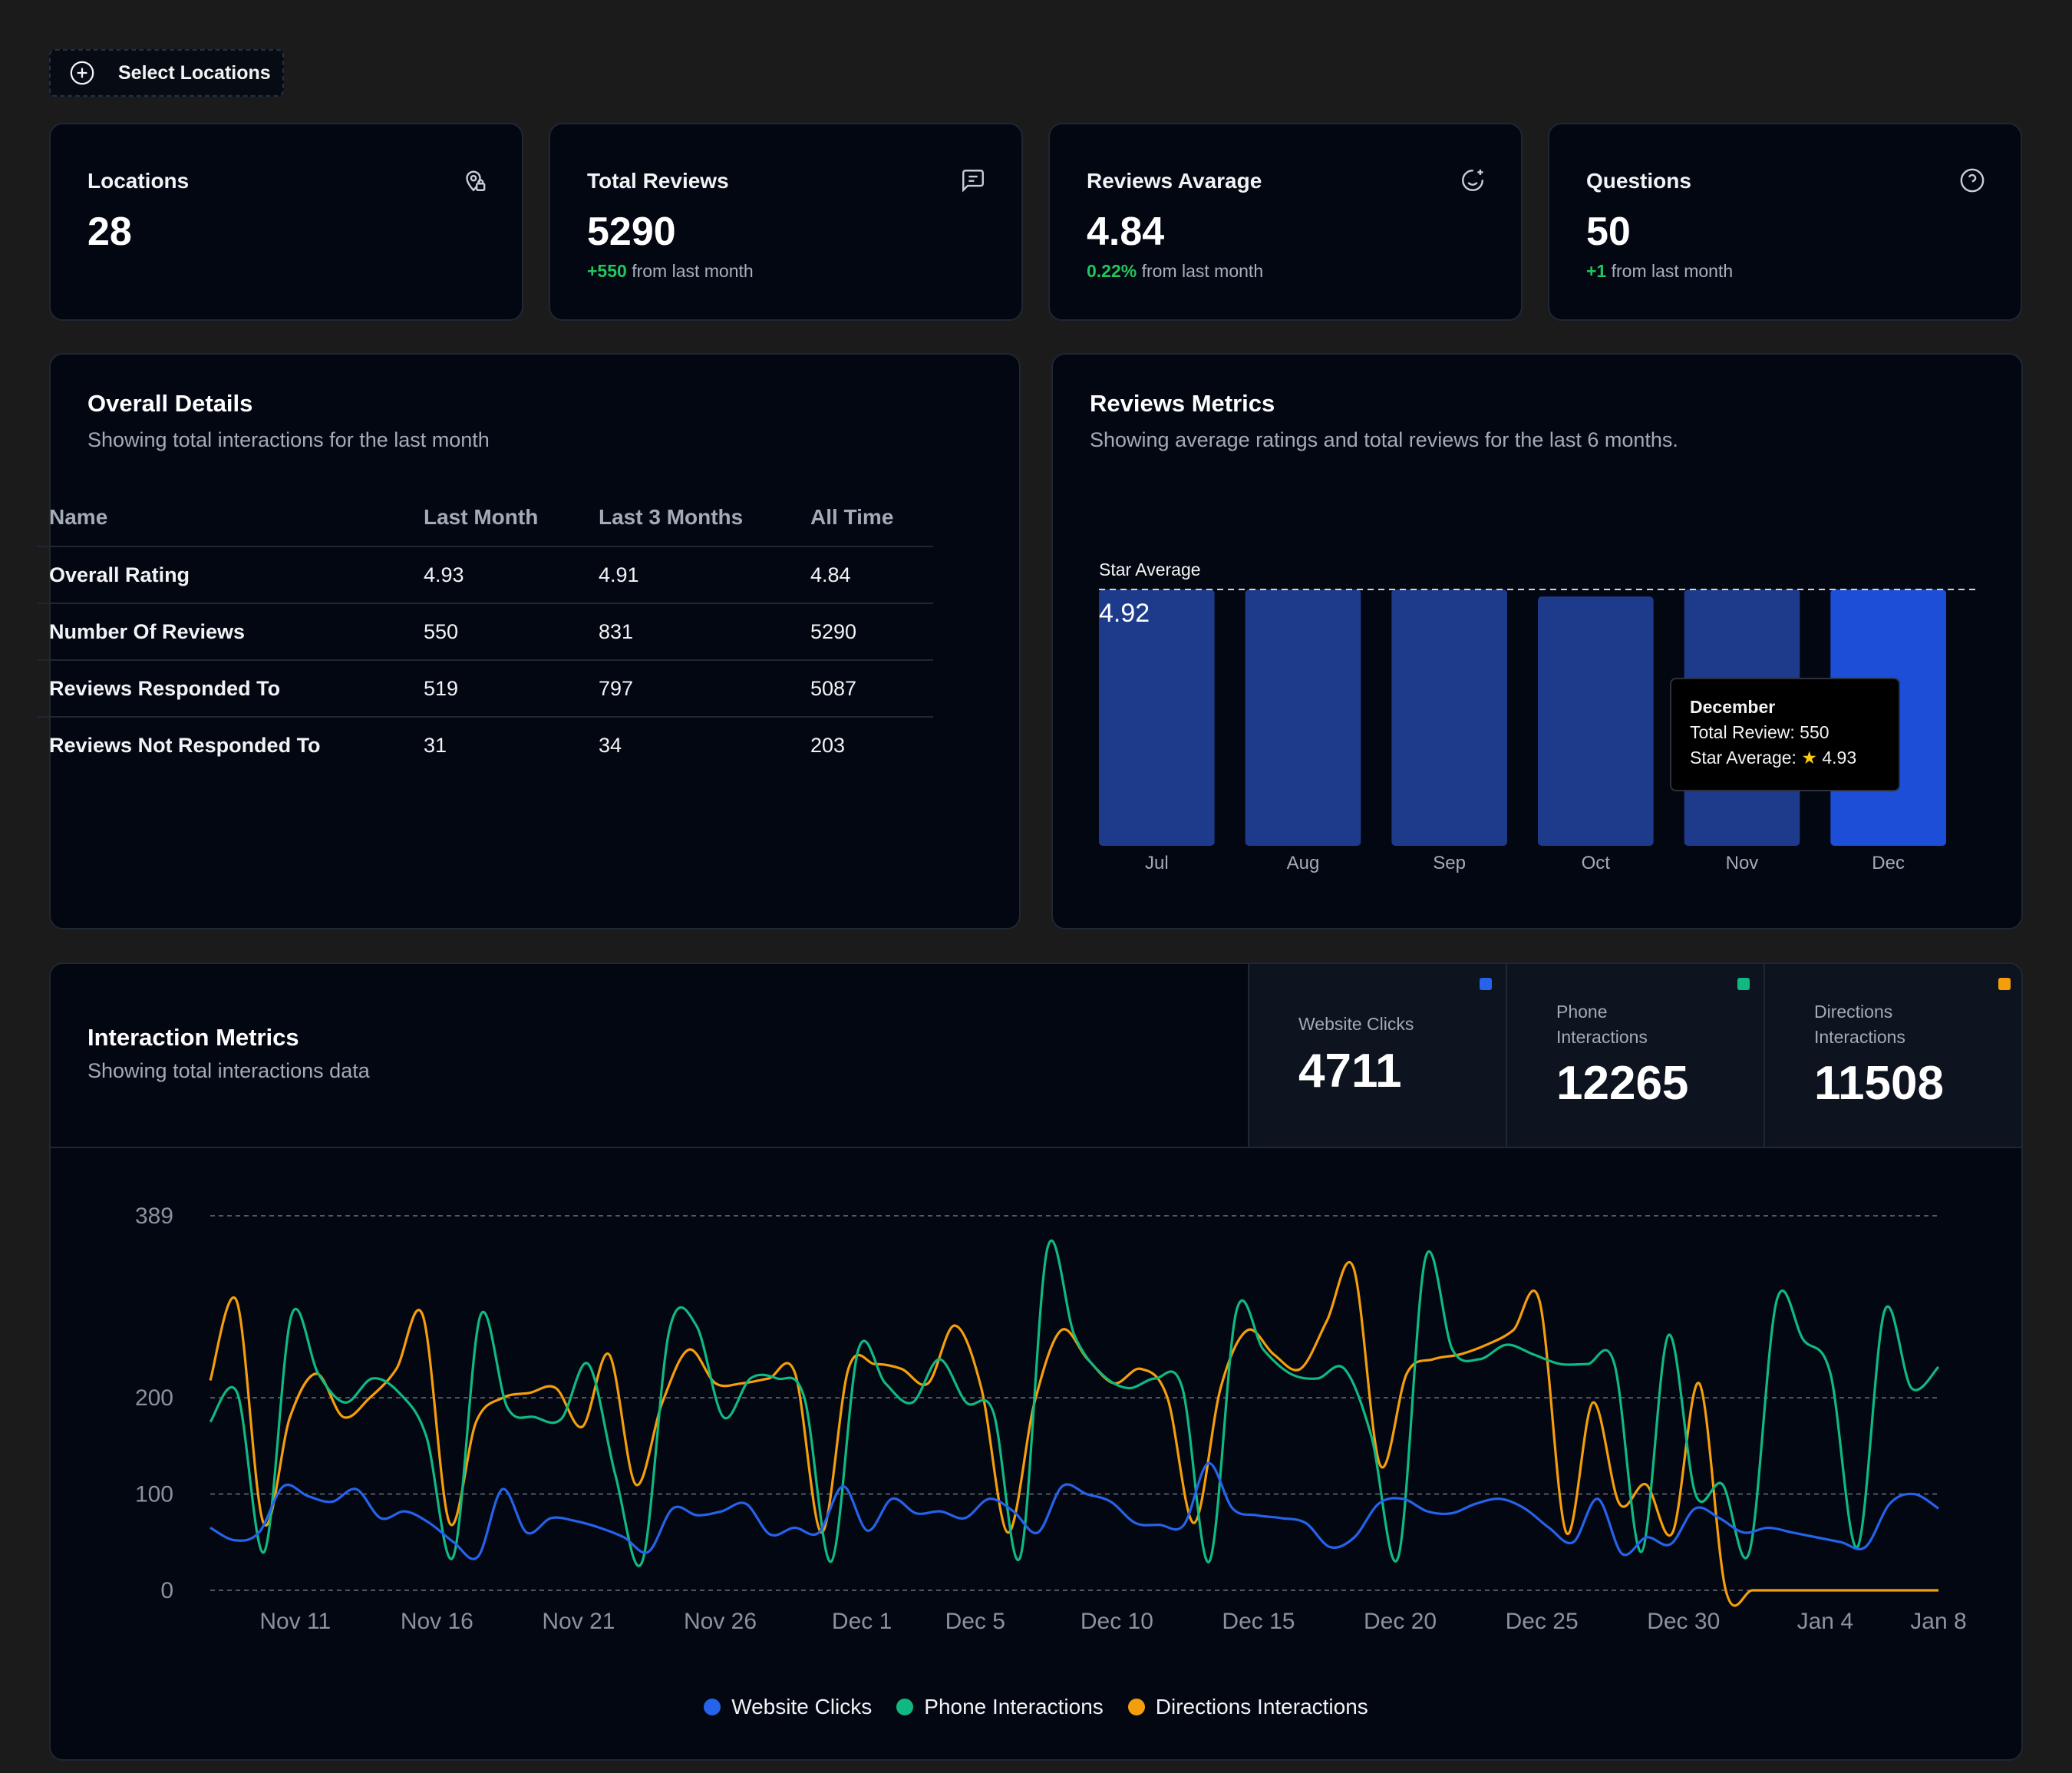 The image size is (2072, 1773). What do you see at coordinates (224, 517) in the screenshot?
I see `column-header: Name` at bounding box center [224, 517].